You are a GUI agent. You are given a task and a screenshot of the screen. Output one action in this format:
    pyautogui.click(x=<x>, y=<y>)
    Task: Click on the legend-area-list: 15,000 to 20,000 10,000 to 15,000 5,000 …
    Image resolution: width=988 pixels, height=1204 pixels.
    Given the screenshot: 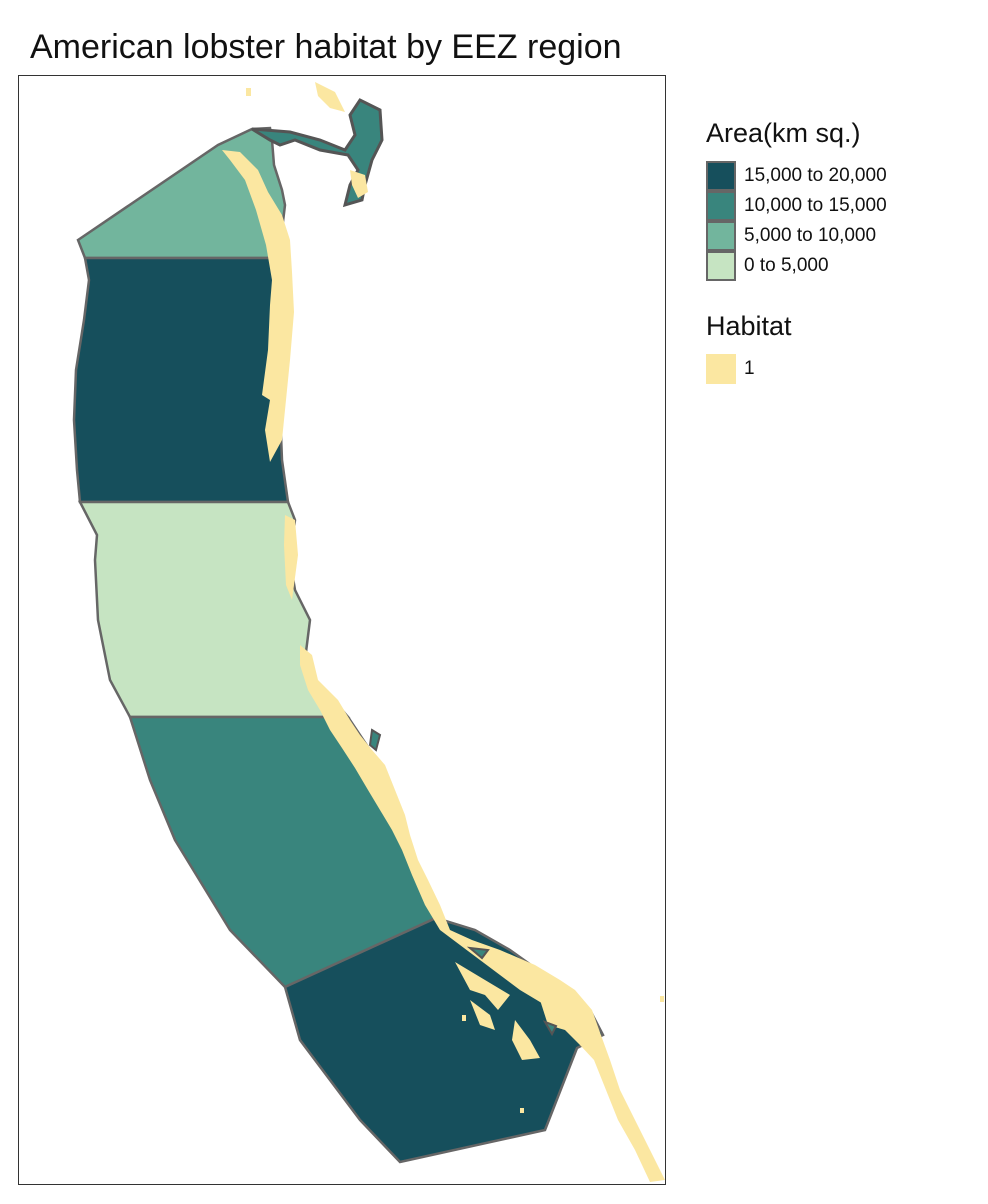 What is the action you would take?
    pyautogui.click(x=796, y=221)
    